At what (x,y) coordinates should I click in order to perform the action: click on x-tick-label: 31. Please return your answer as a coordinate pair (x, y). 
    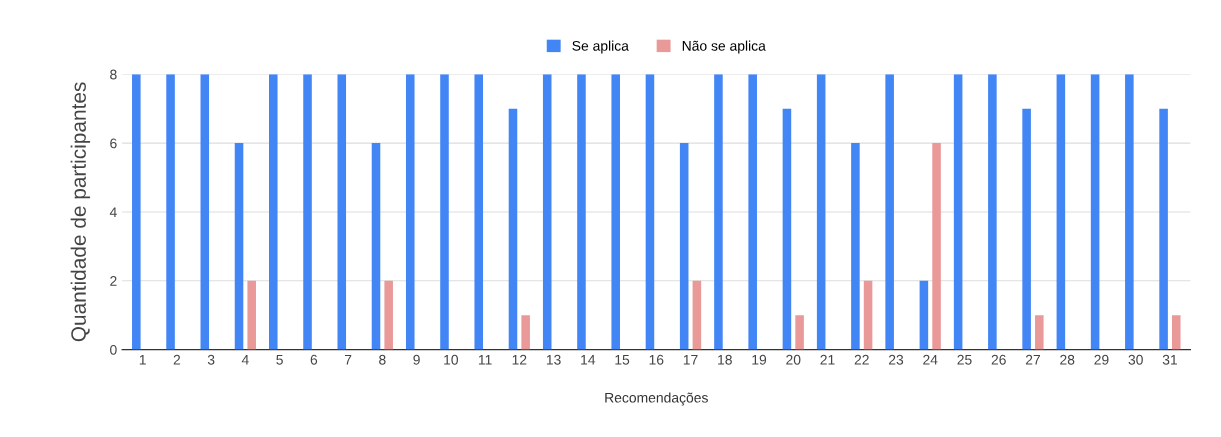
    Looking at the image, I should click on (1169, 359).